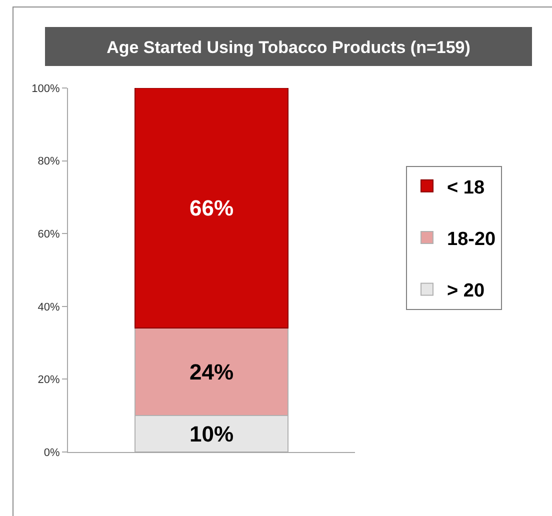 The height and width of the screenshot is (516, 552). What do you see at coordinates (471, 239) in the screenshot?
I see `legend-label: 18-20` at bounding box center [471, 239].